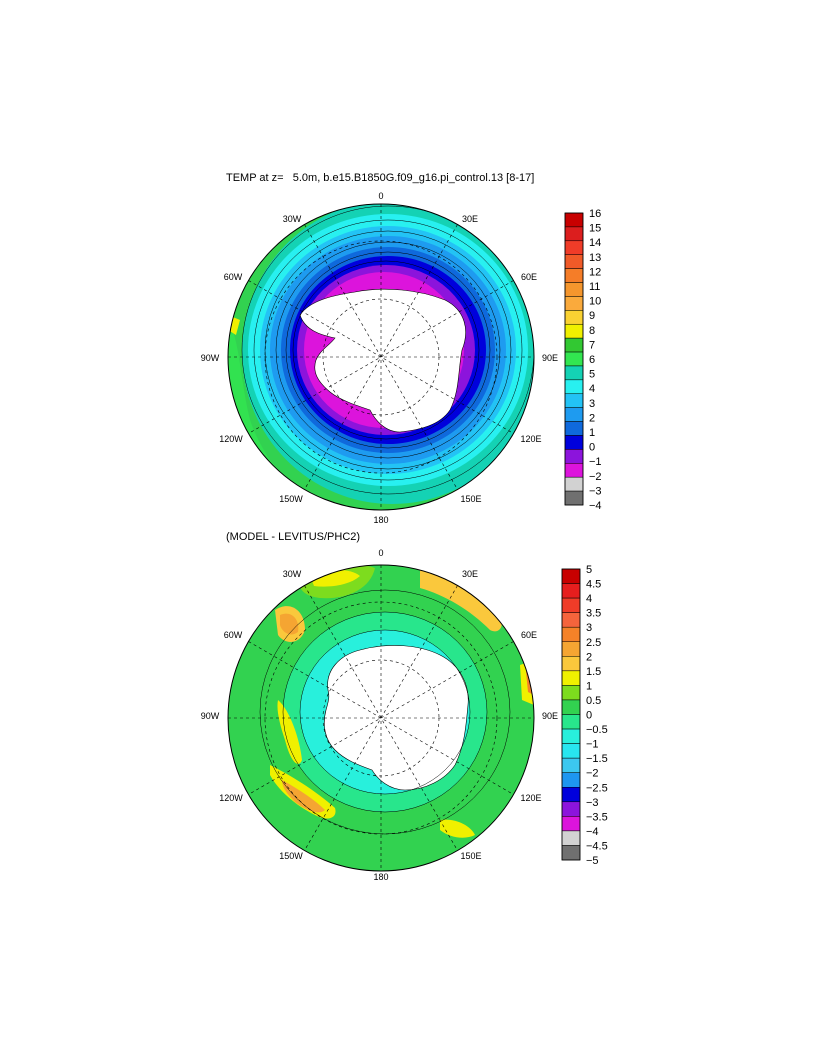  What do you see at coordinates (592, 316) in the screenshot?
I see `colorbar-label: 9` at bounding box center [592, 316].